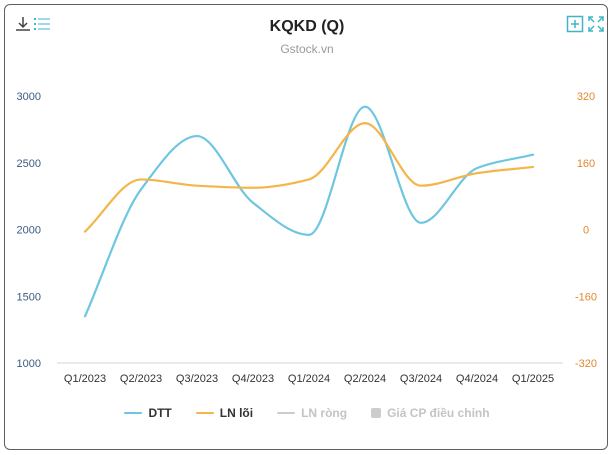  What do you see at coordinates (253, 379) in the screenshot?
I see `x-tick-label: Q4/2023` at bounding box center [253, 379].